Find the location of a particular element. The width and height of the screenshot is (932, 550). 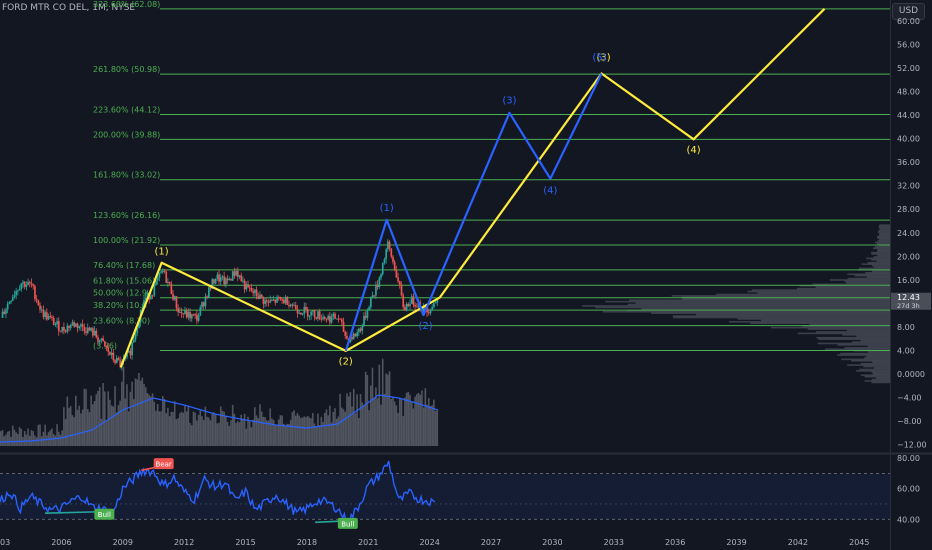

price-axis-tick: −12.00 is located at coordinates (912, 444).